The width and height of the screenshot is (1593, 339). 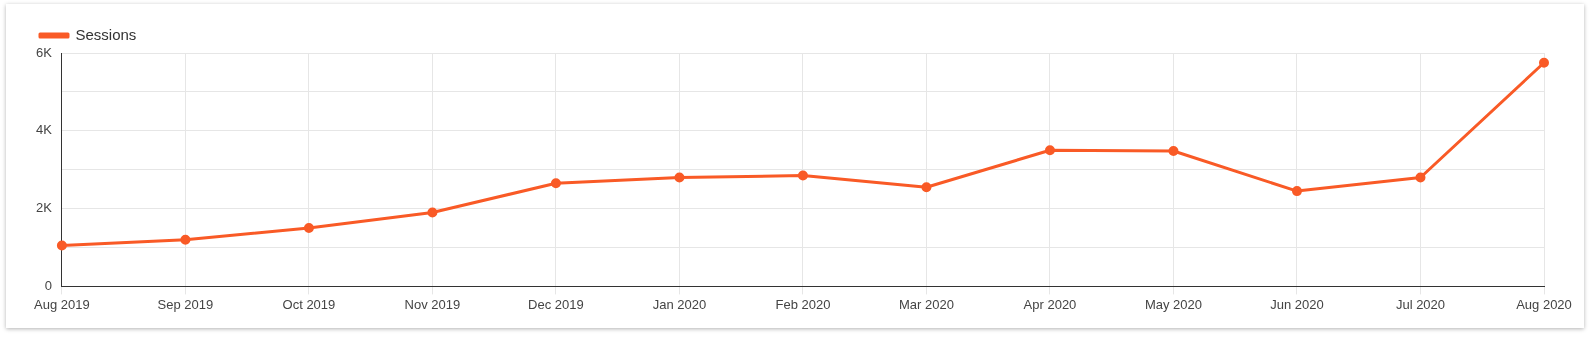 I want to click on x-tick-label: Sep 2019, so click(x=185, y=304).